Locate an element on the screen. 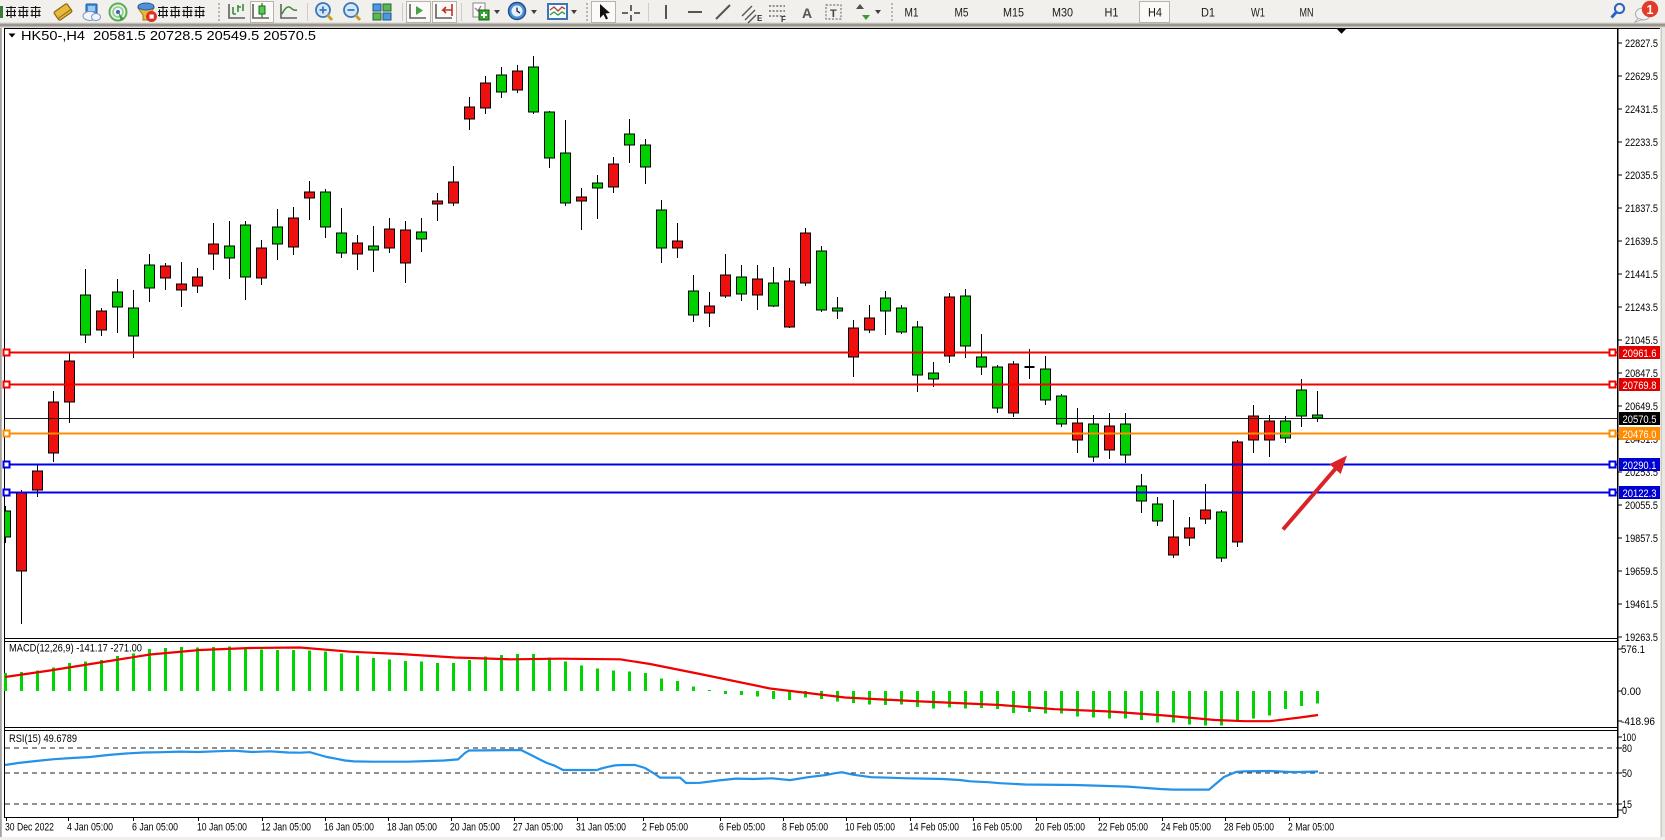 Image resolution: width=1665 pixels, height=840 pixels. svg-text: M15 is located at coordinates (1013, 14).